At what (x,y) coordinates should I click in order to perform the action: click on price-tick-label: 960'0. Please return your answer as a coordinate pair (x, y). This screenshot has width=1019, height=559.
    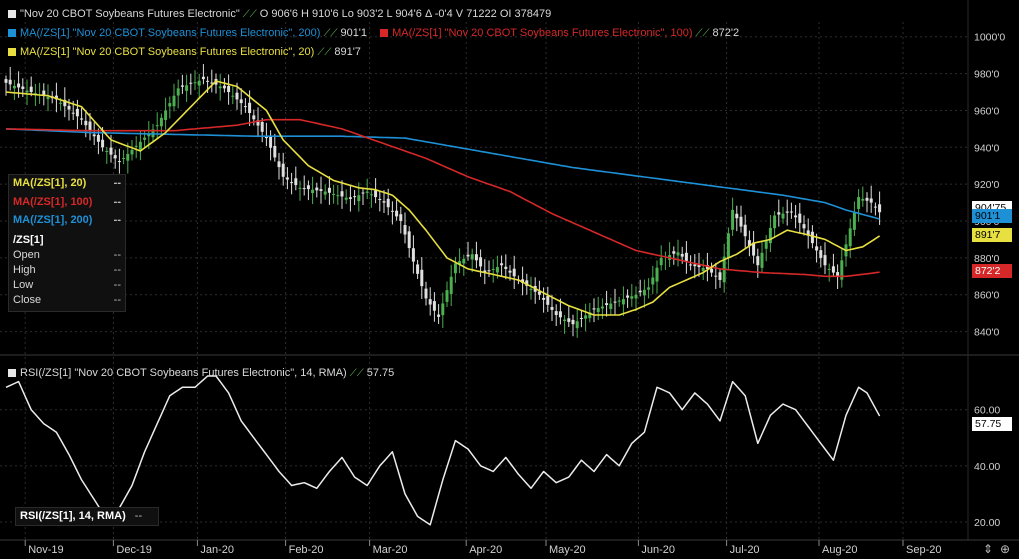
    Looking at the image, I should click on (987, 111).